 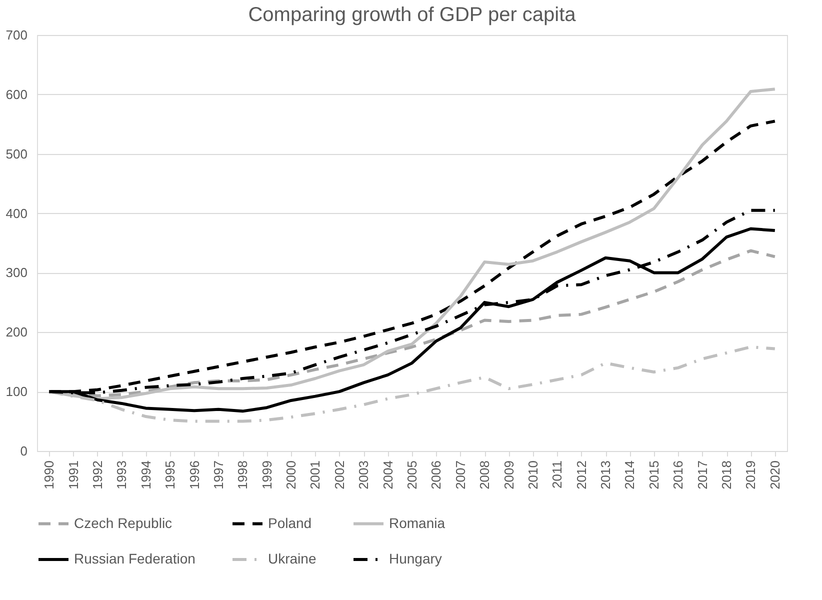 I want to click on x-tick-label: 2008, so click(x=484, y=475).